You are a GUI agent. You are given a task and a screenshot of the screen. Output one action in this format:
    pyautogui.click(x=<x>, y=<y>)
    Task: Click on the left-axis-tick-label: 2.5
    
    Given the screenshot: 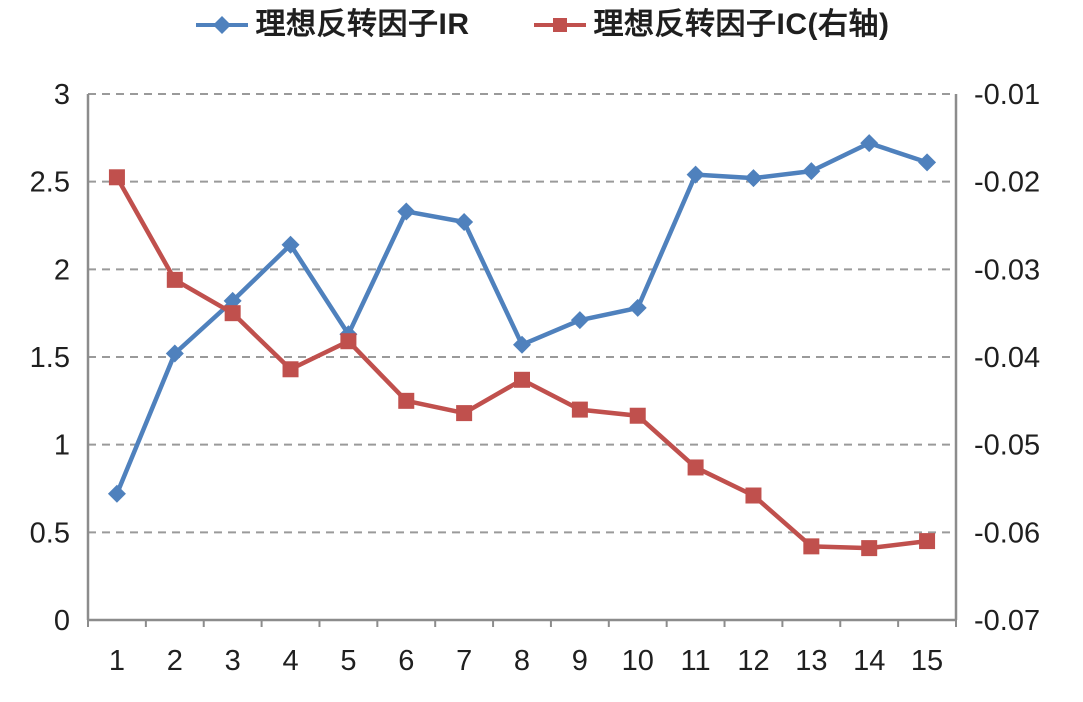 What is the action you would take?
    pyautogui.click(x=50, y=183)
    